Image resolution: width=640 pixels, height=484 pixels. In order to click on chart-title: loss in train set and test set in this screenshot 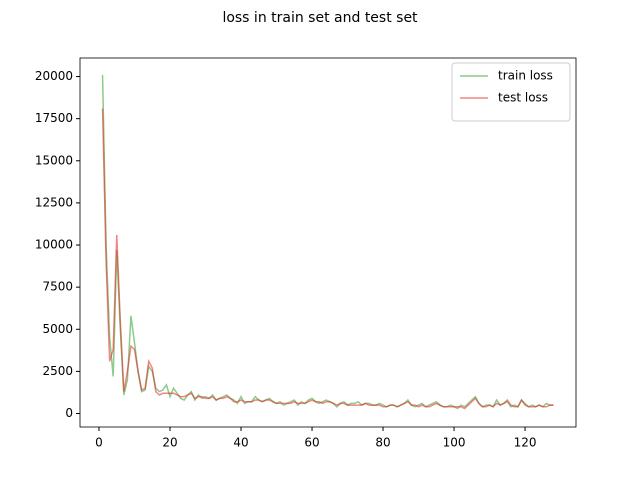, I will do `click(320, 18)`.